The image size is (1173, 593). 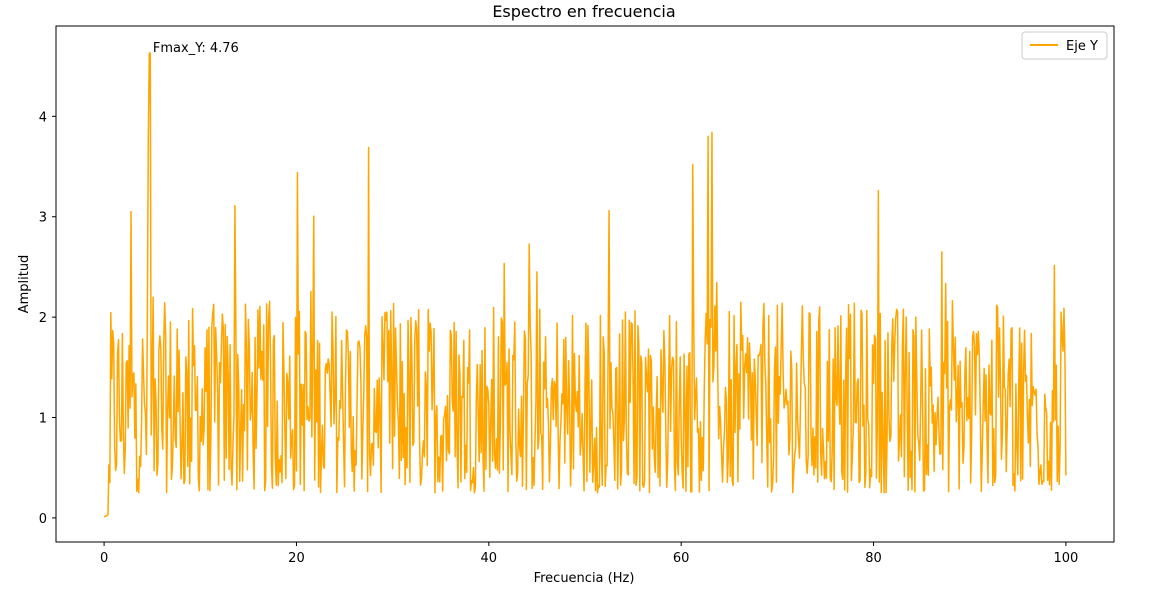 What do you see at coordinates (873, 558) in the screenshot?
I see `x-tick-label: 80` at bounding box center [873, 558].